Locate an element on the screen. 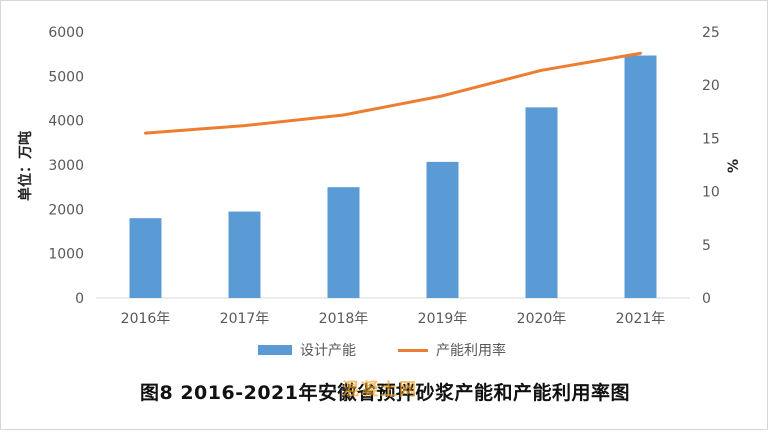  y2-tick-label-0: 0 is located at coordinates (706, 299).